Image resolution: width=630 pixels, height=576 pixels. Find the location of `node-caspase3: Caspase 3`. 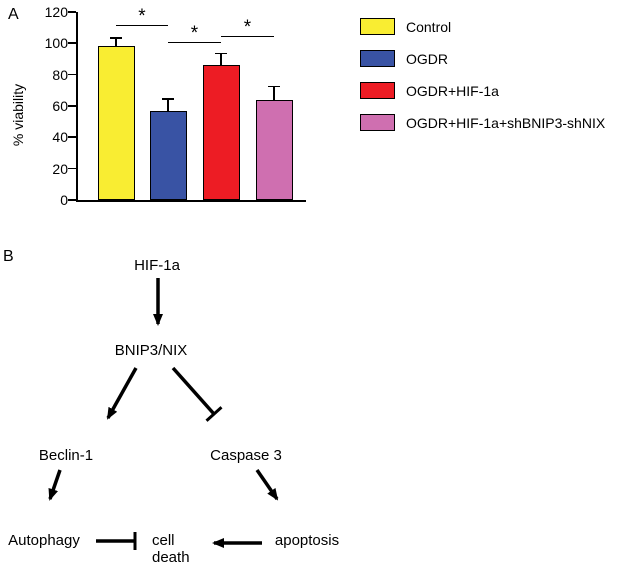

node-caspase3: Caspase 3 is located at coordinates (246, 455).